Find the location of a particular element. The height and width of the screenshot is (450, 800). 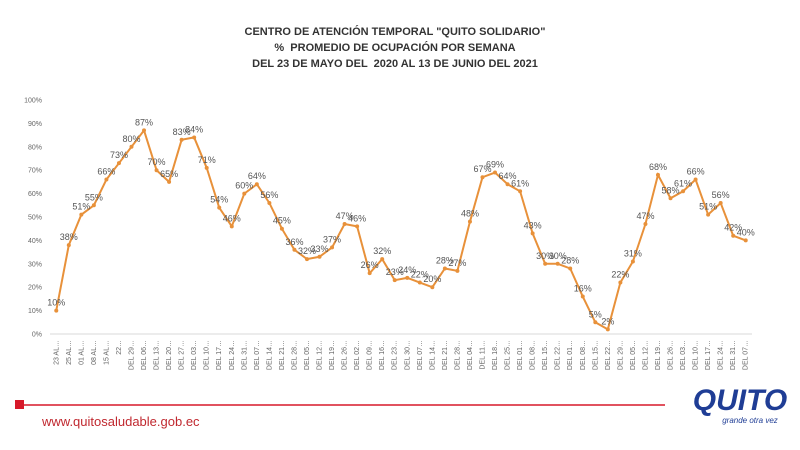

data-label: 51% is located at coordinates (708, 207).